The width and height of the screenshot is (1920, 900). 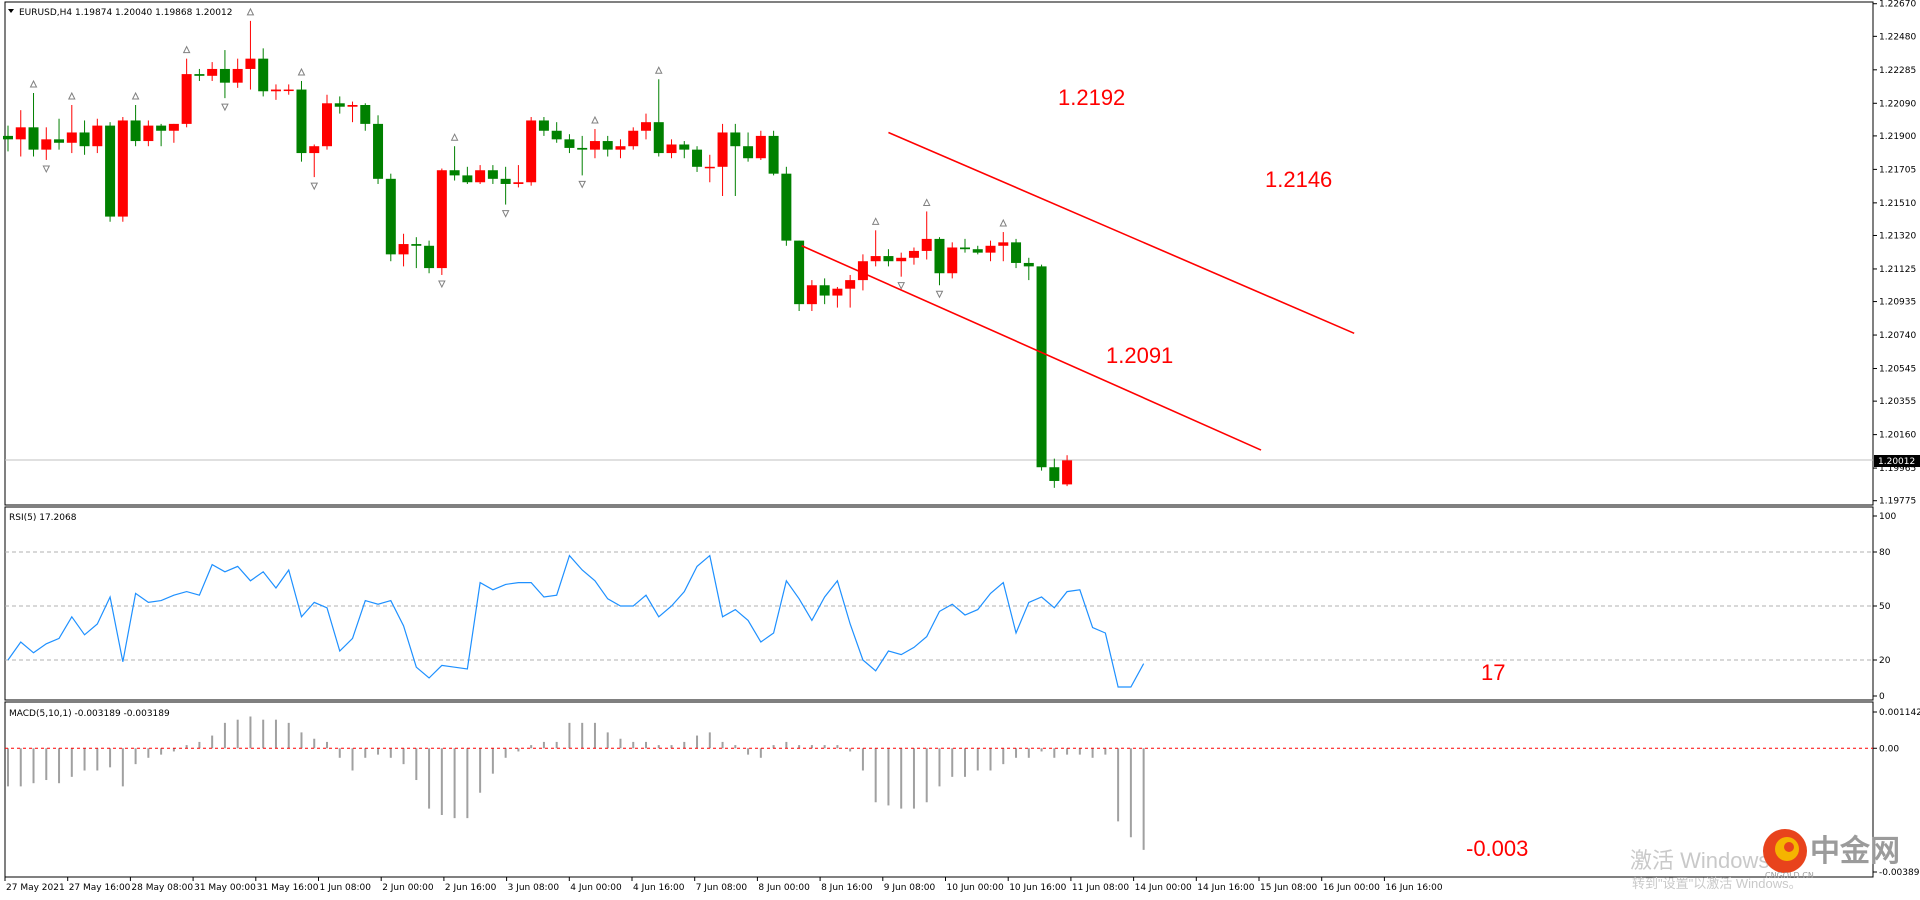 I want to click on rsi-annotation: 17, so click(x=1493, y=672).